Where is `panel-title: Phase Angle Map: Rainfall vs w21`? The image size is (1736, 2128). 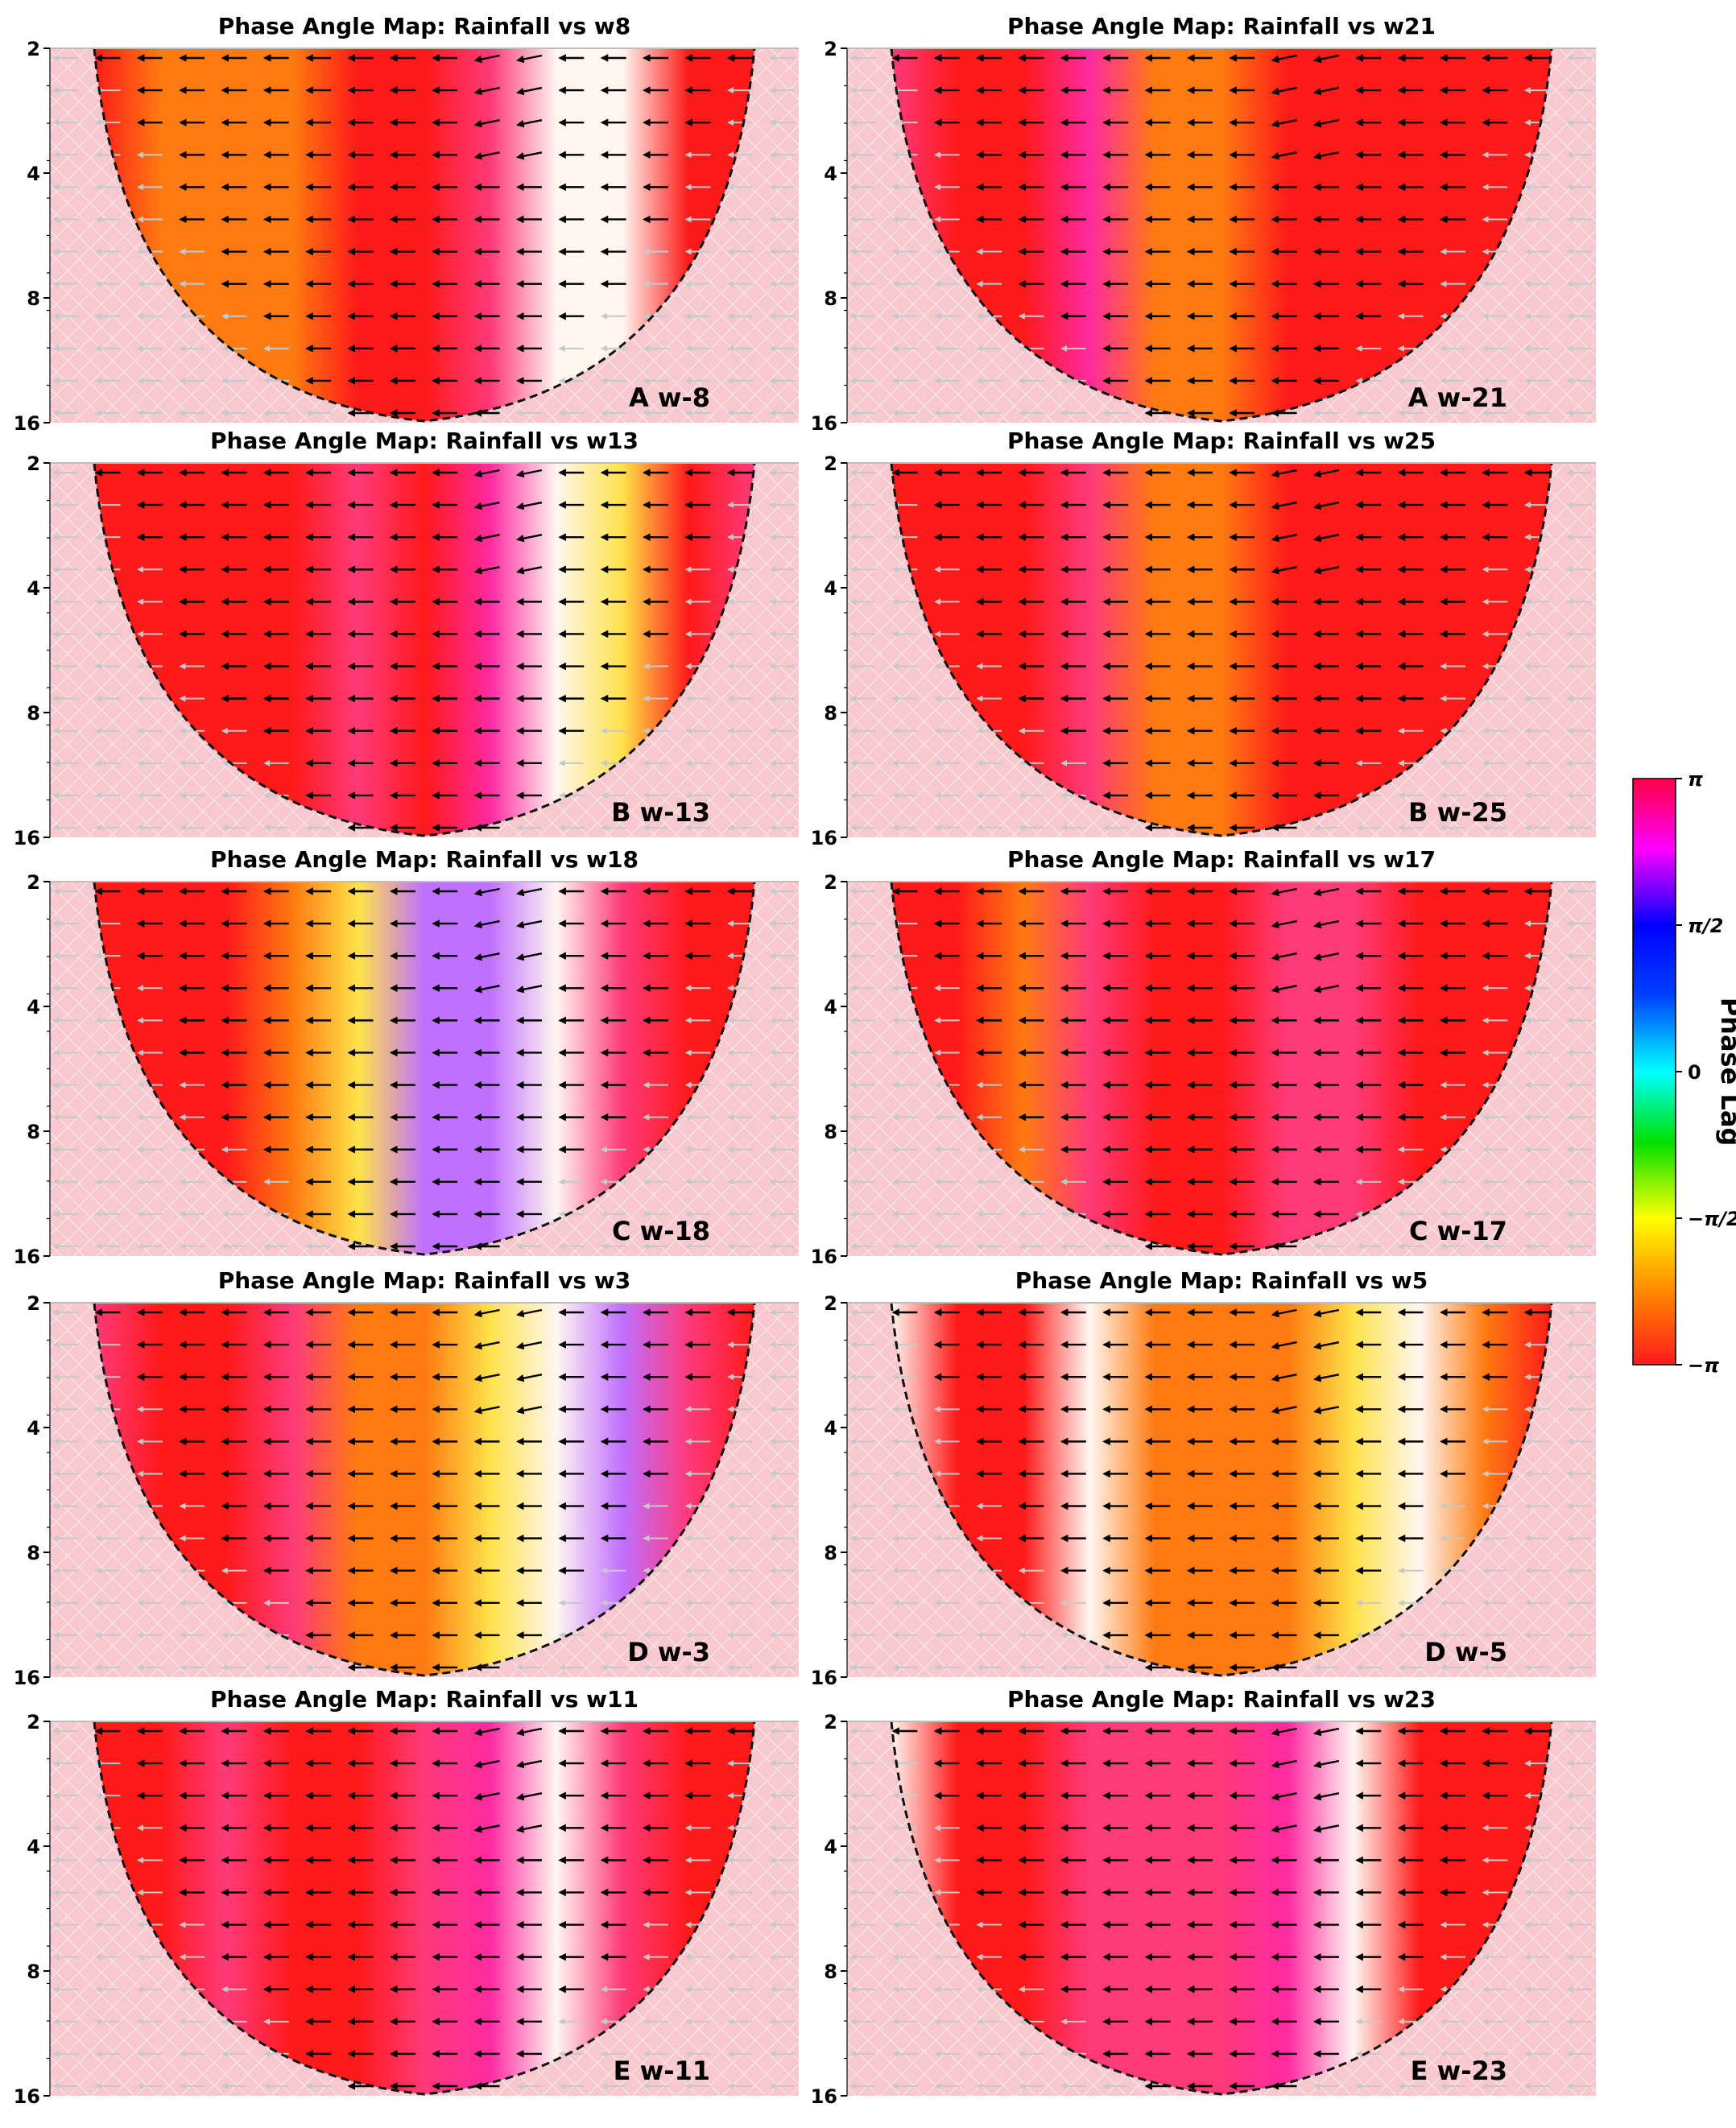
panel-title: Phase Angle Map: Rainfall vs w21 is located at coordinates (1221, 26).